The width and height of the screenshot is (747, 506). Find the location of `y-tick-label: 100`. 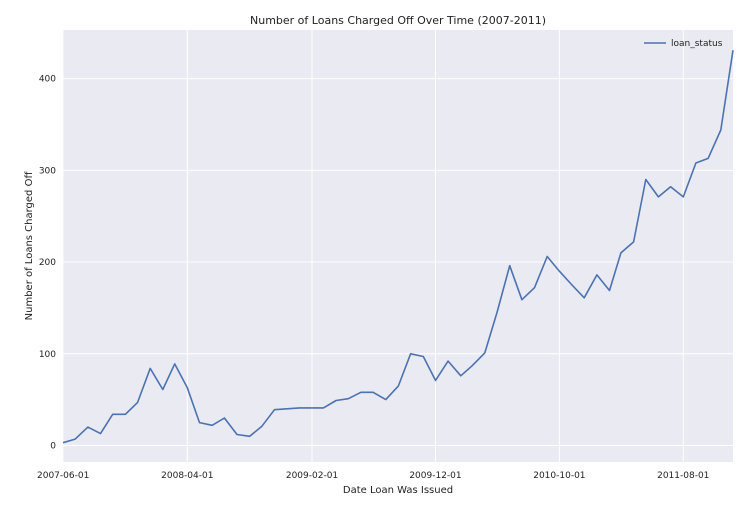

y-tick-label: 100 is located at coordinates (47, 355).